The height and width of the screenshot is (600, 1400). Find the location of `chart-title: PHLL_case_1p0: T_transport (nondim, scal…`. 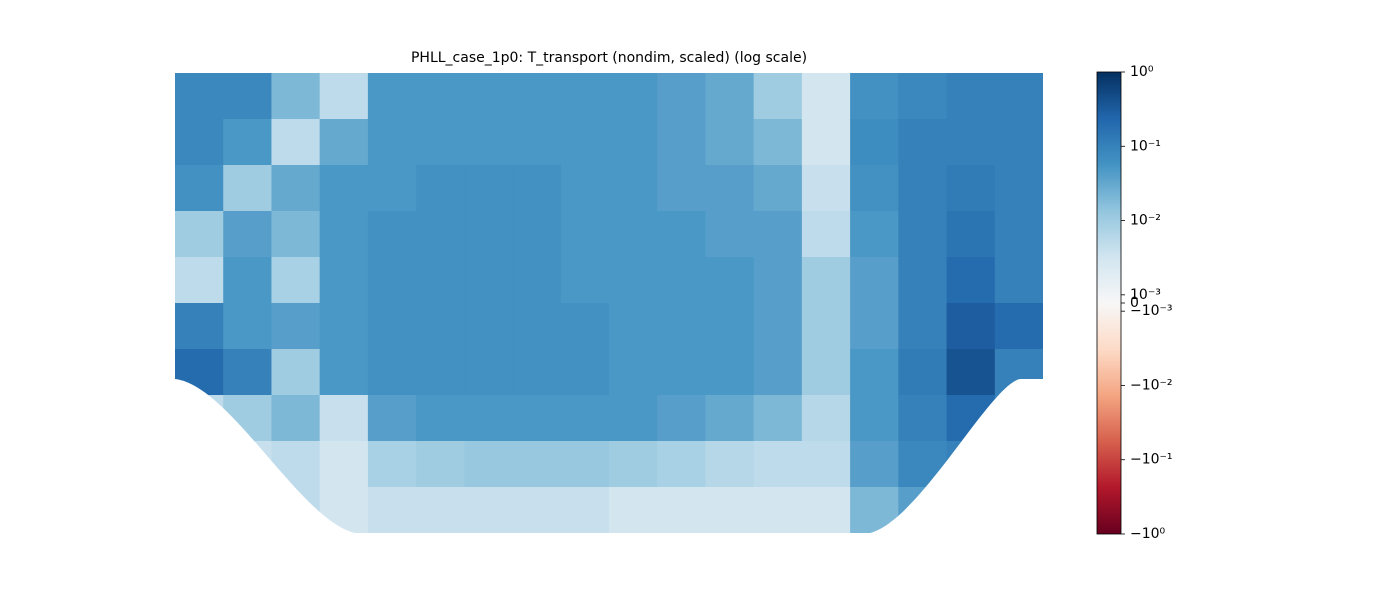

chart-title: PHLL_case_1p0: T_transport (nondim, scal… is located at coordinates (609, 58).